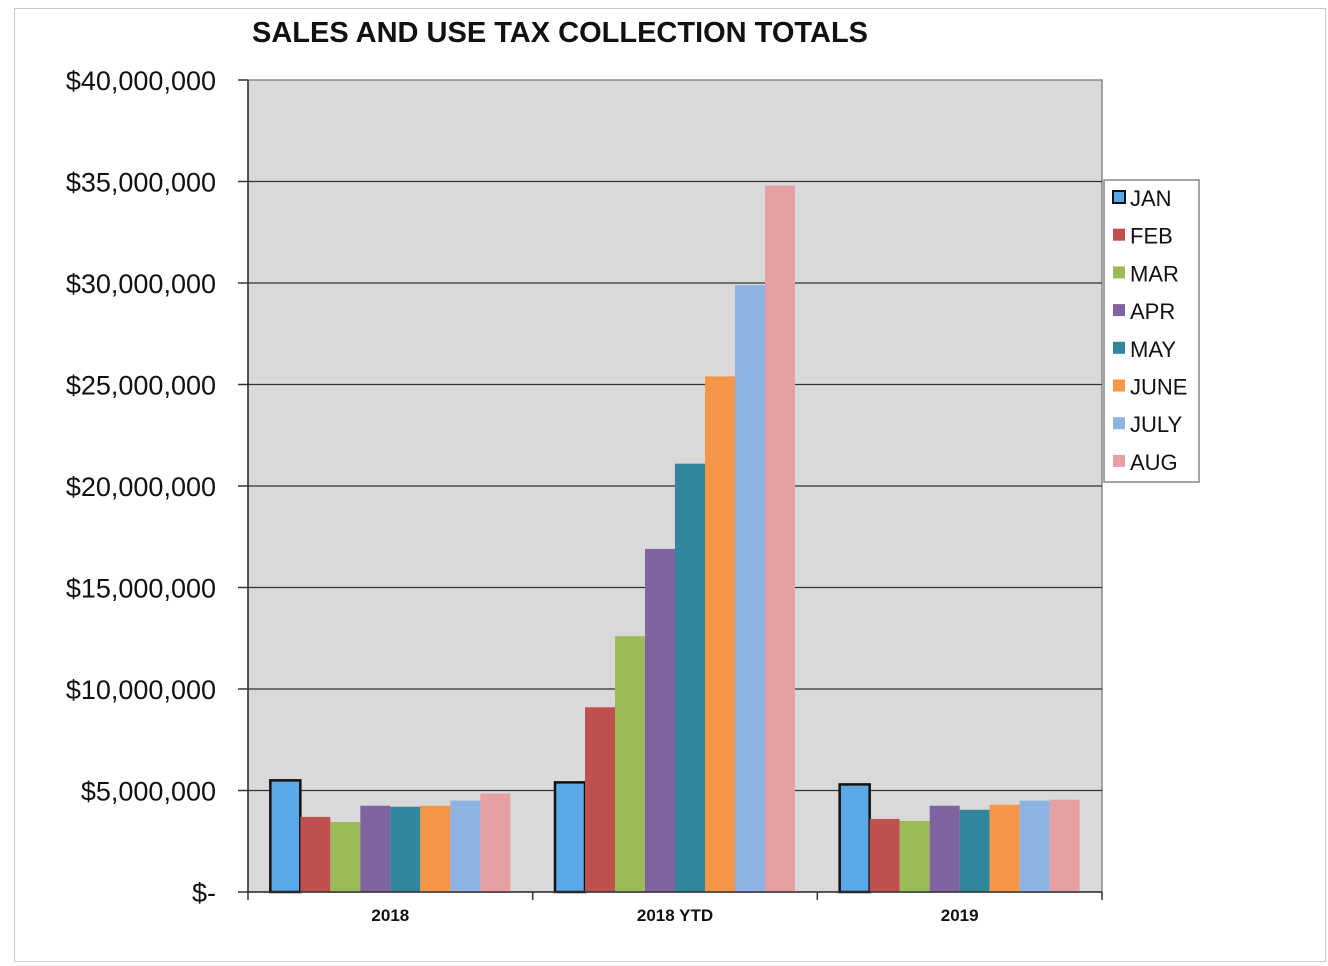 The height and width of the screenshot is (966, 1328). I want to click on legend-label: MAY, so click(1153, 349).